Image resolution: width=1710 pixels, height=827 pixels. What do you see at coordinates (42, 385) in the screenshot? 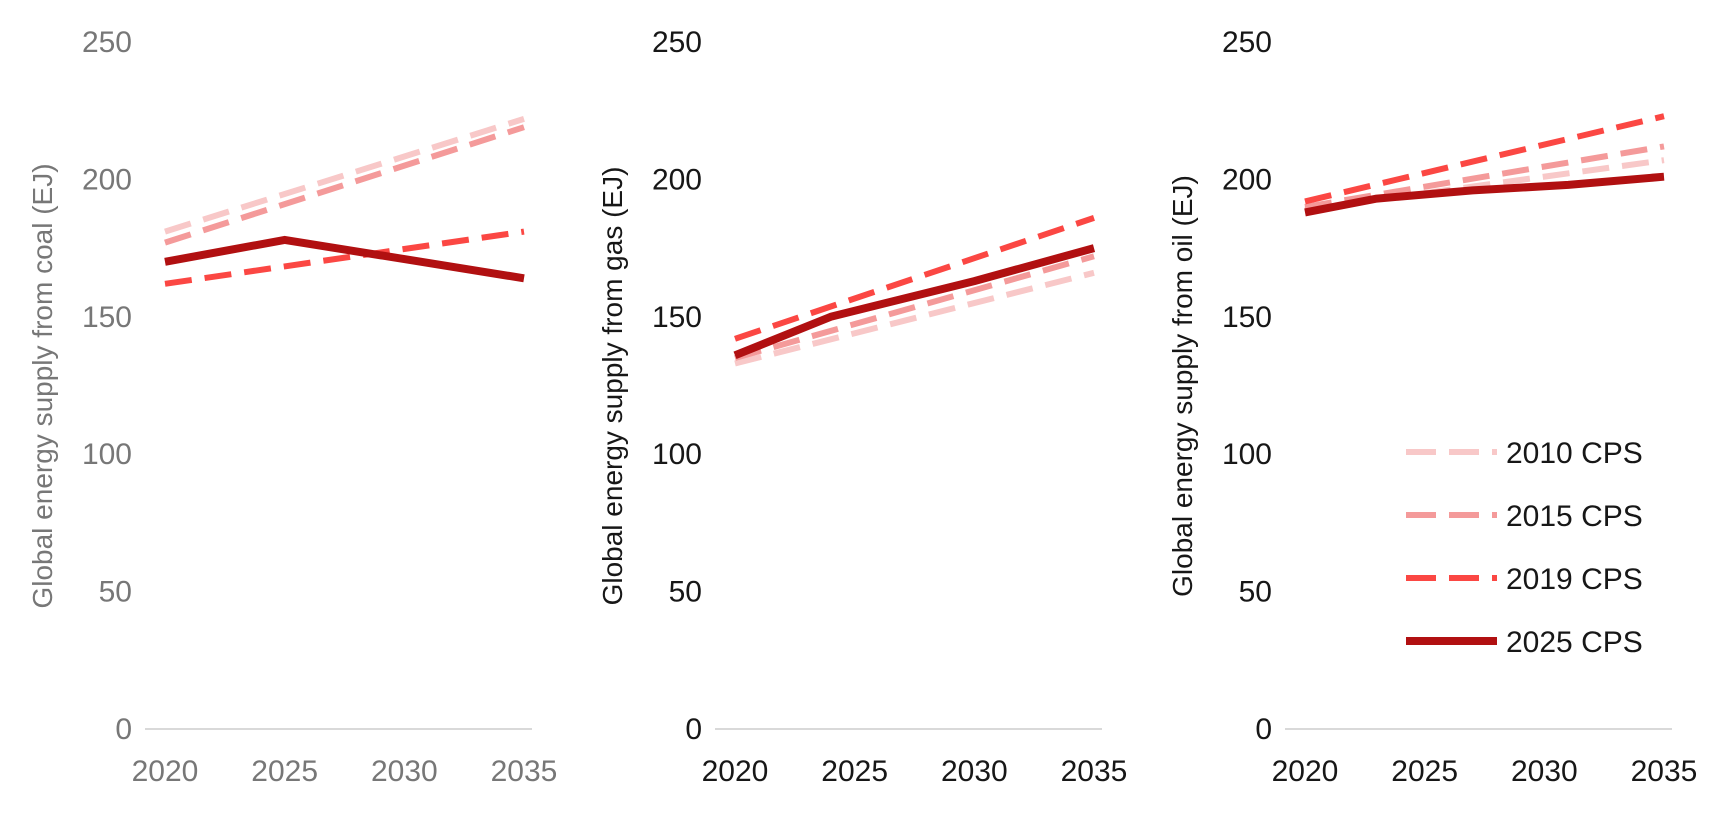
I see `y-axis-title: Global energy supply from coal (EJ)` at bounding box center [42, 385].